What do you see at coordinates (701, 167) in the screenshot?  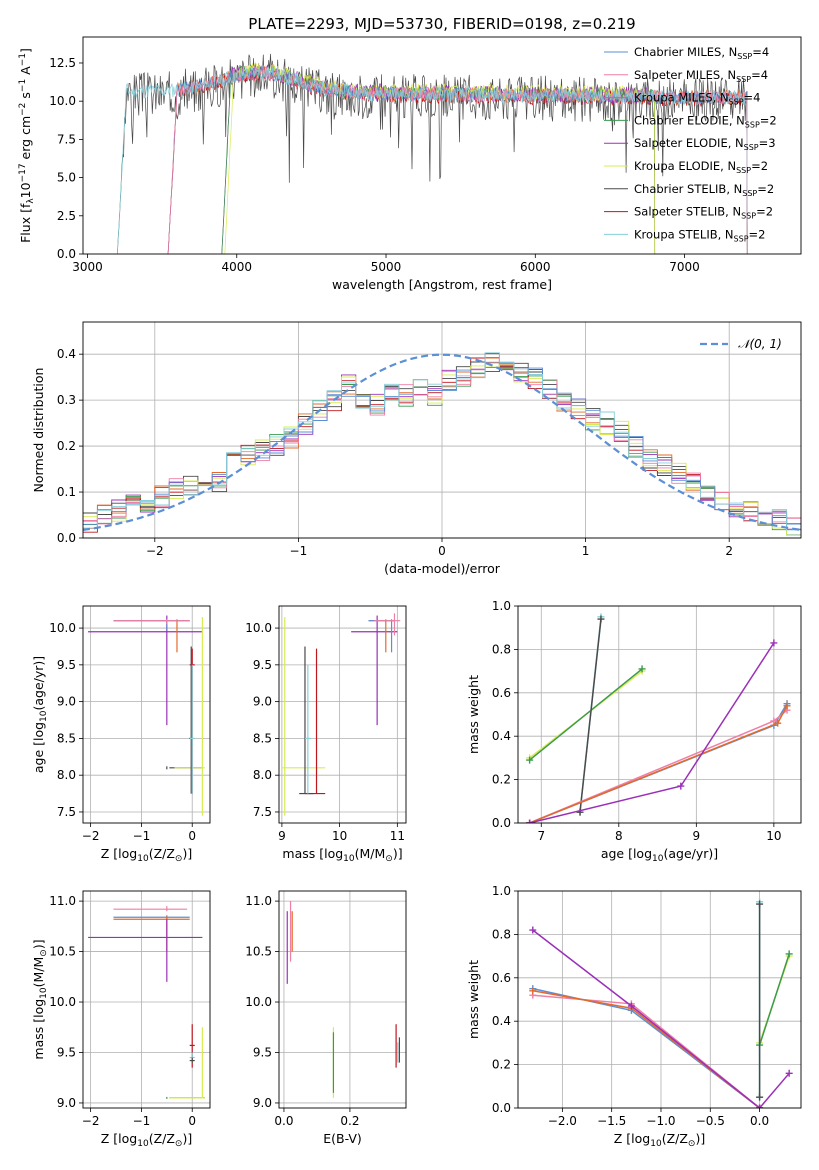 I see `legend-entry: Kroupa ELODIE, NSSP=2` at bounding box center [701, 167].